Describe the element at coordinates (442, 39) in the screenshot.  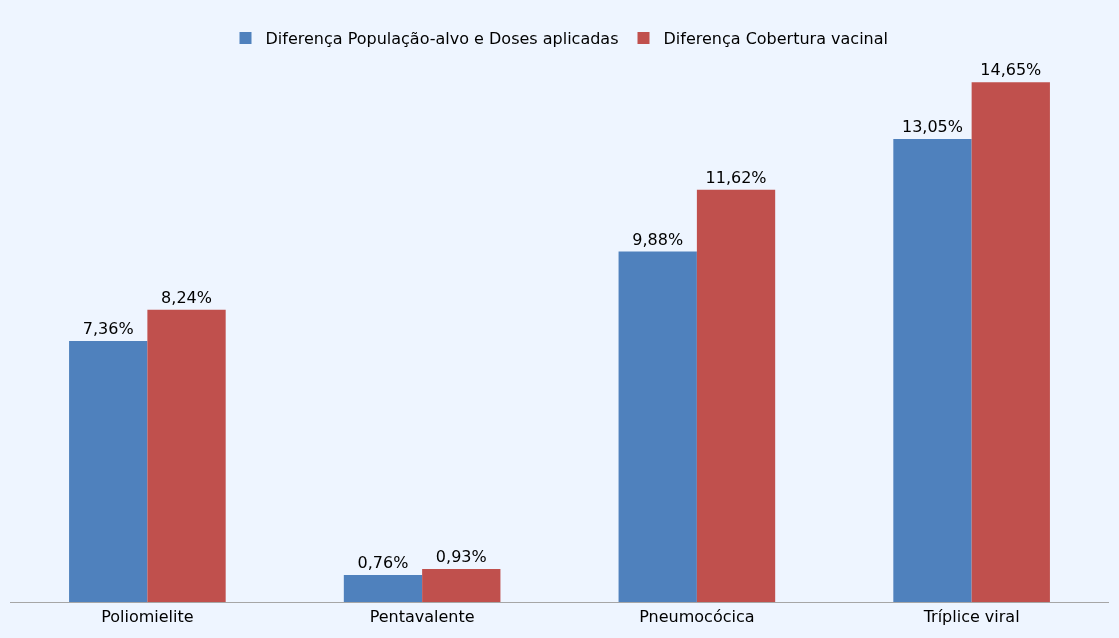
I see `legend-label: Diferença População-alvo e Doses aplicadas` at that location.